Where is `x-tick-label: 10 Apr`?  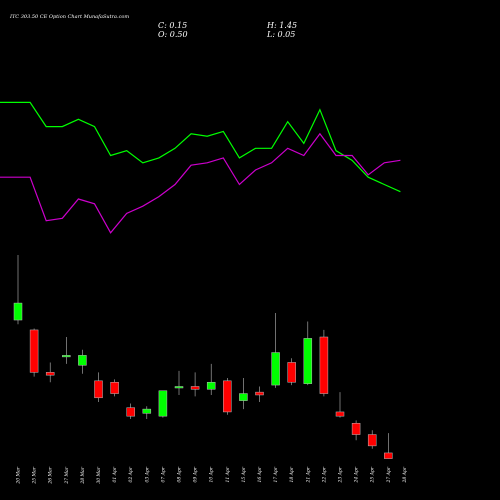
x-tick-label: 10 Apr is located at coordinates (212, 474).